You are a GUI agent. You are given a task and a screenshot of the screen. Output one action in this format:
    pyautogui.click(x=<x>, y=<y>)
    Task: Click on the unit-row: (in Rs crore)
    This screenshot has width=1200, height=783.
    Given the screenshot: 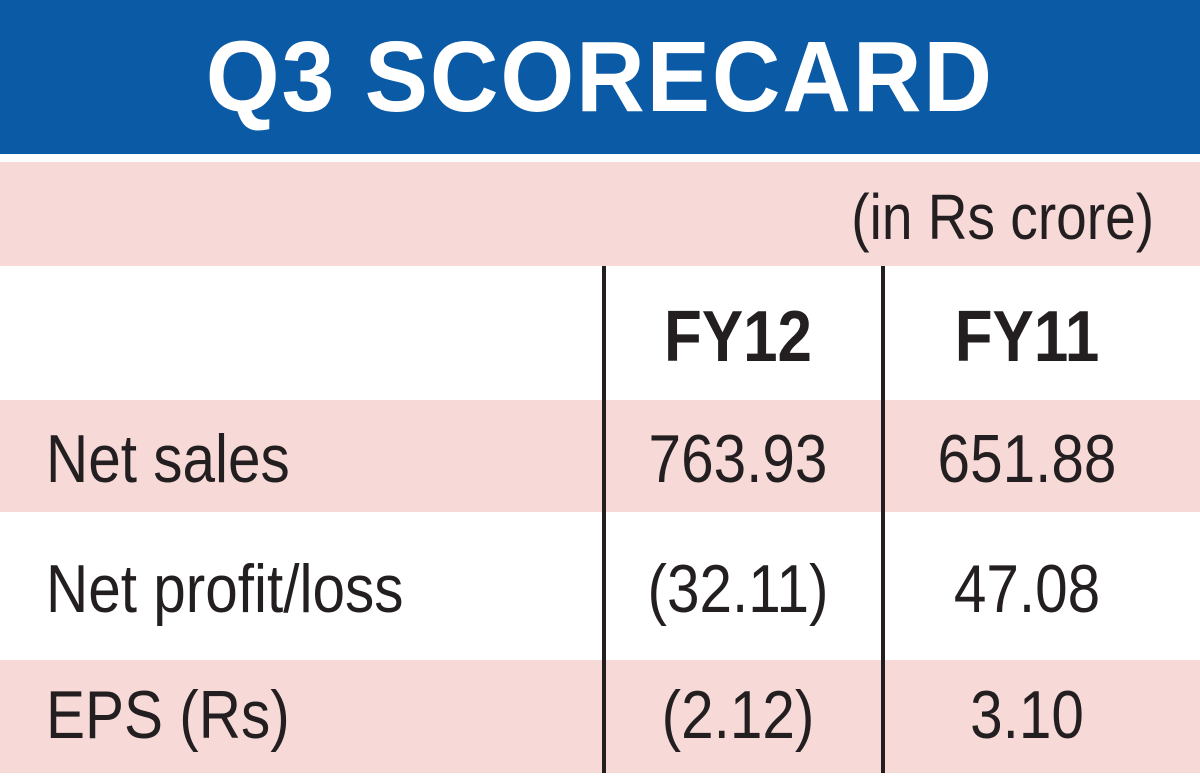 What is the action you would take?
    pyautogui.click(x=600, y=214)
    